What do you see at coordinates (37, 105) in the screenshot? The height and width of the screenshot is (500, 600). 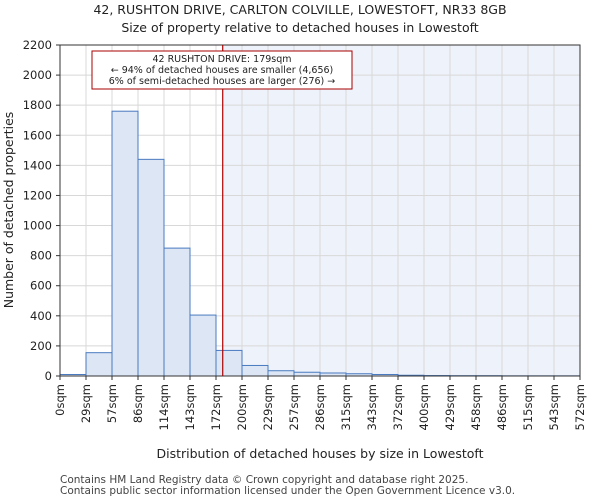 I see `y-tick-label: 1800` at bounding box center [37, 105].